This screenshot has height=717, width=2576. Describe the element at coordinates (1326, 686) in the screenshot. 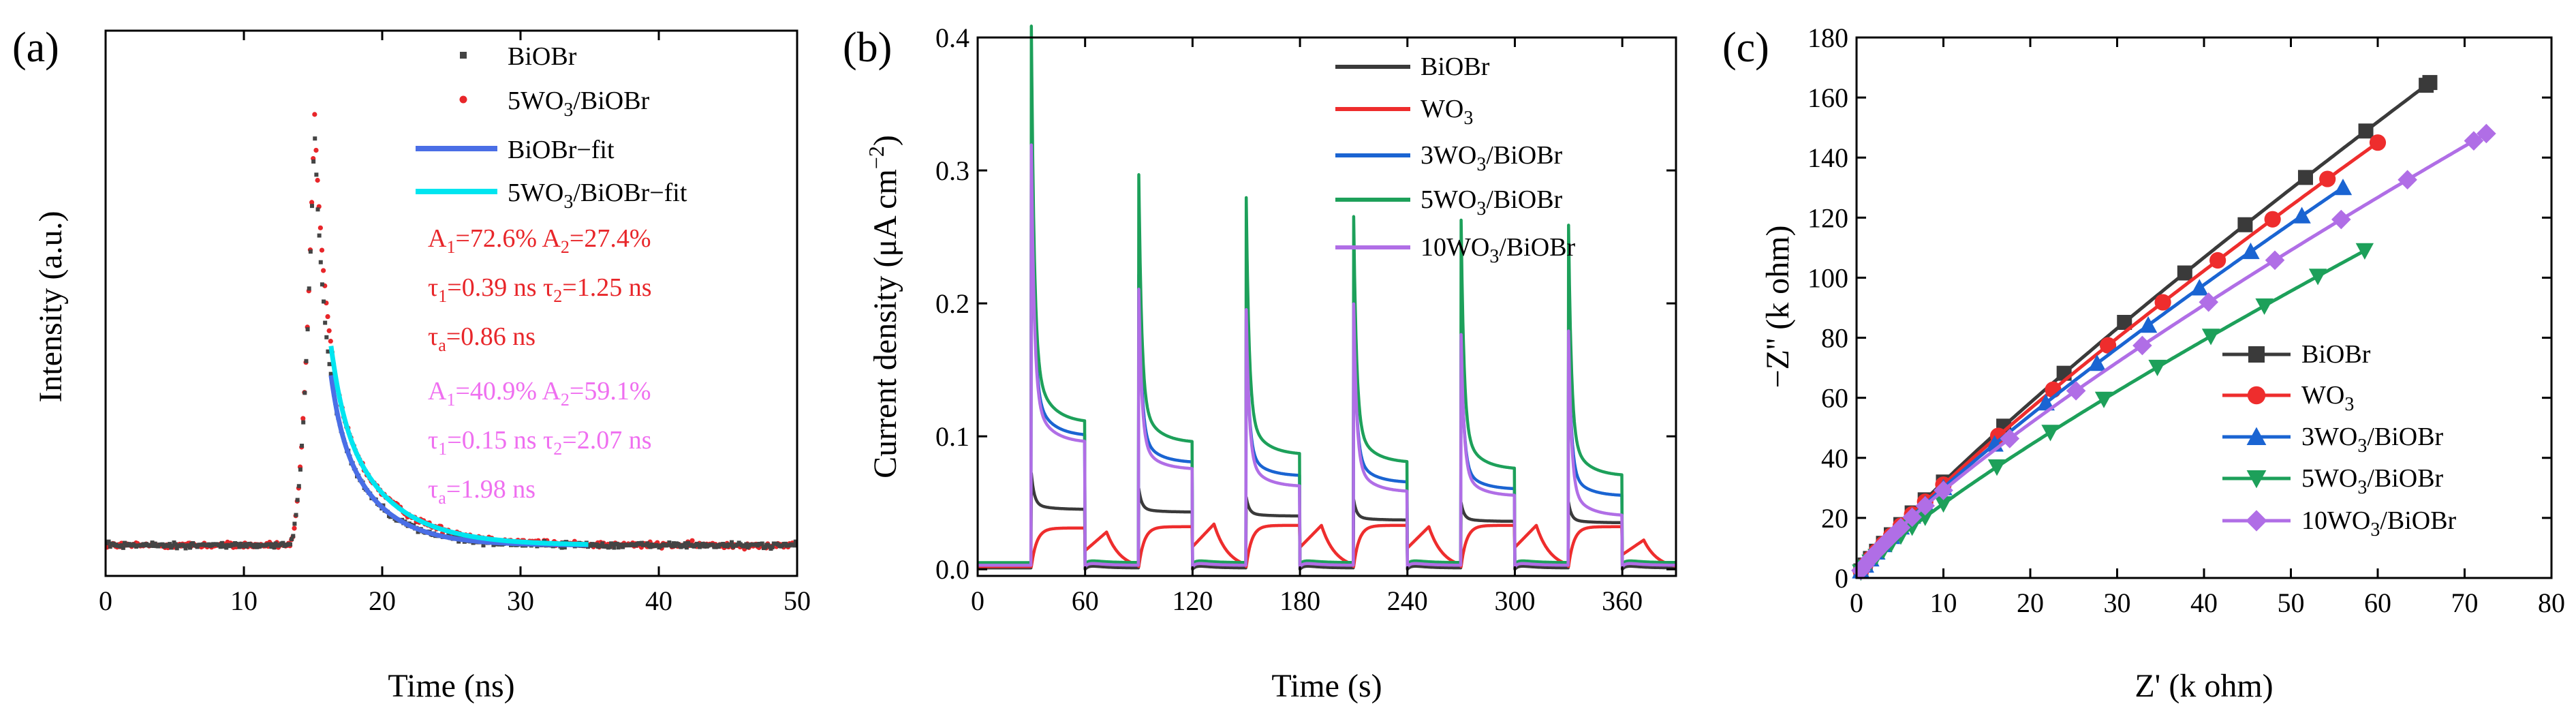

I see `b-xlabel: Time (s)` at that location.